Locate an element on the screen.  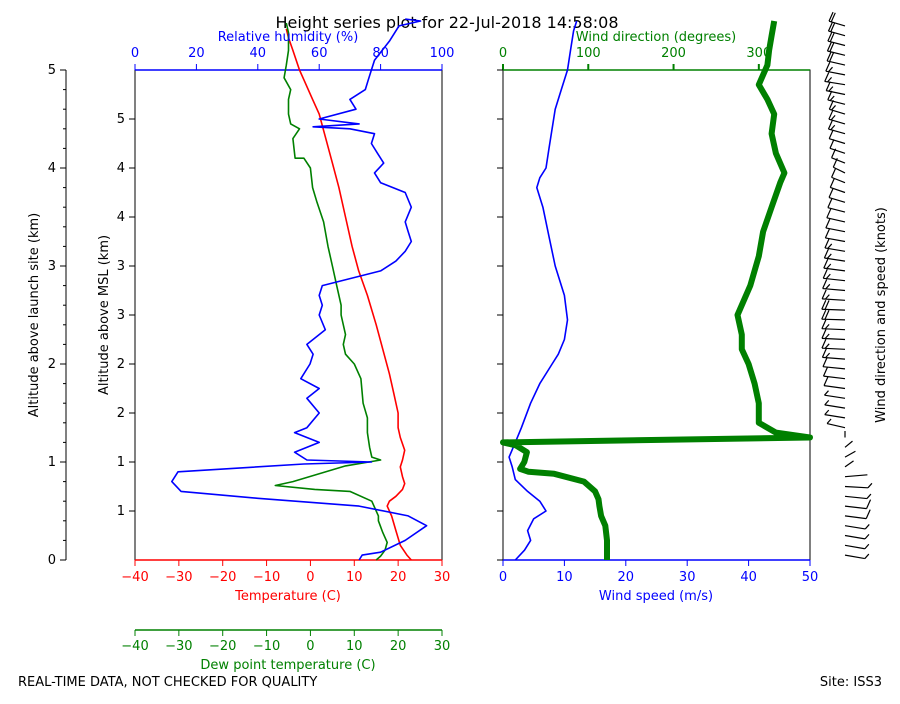
msl-tick-label-5: 3 is located at coordinates (121, 266).